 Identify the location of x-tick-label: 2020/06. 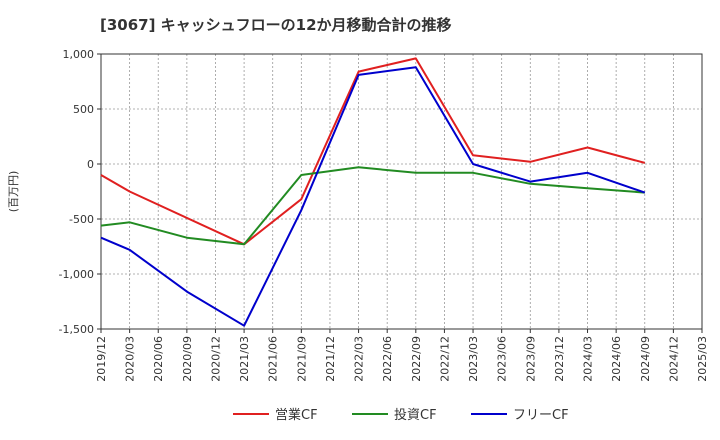
(158, 359).